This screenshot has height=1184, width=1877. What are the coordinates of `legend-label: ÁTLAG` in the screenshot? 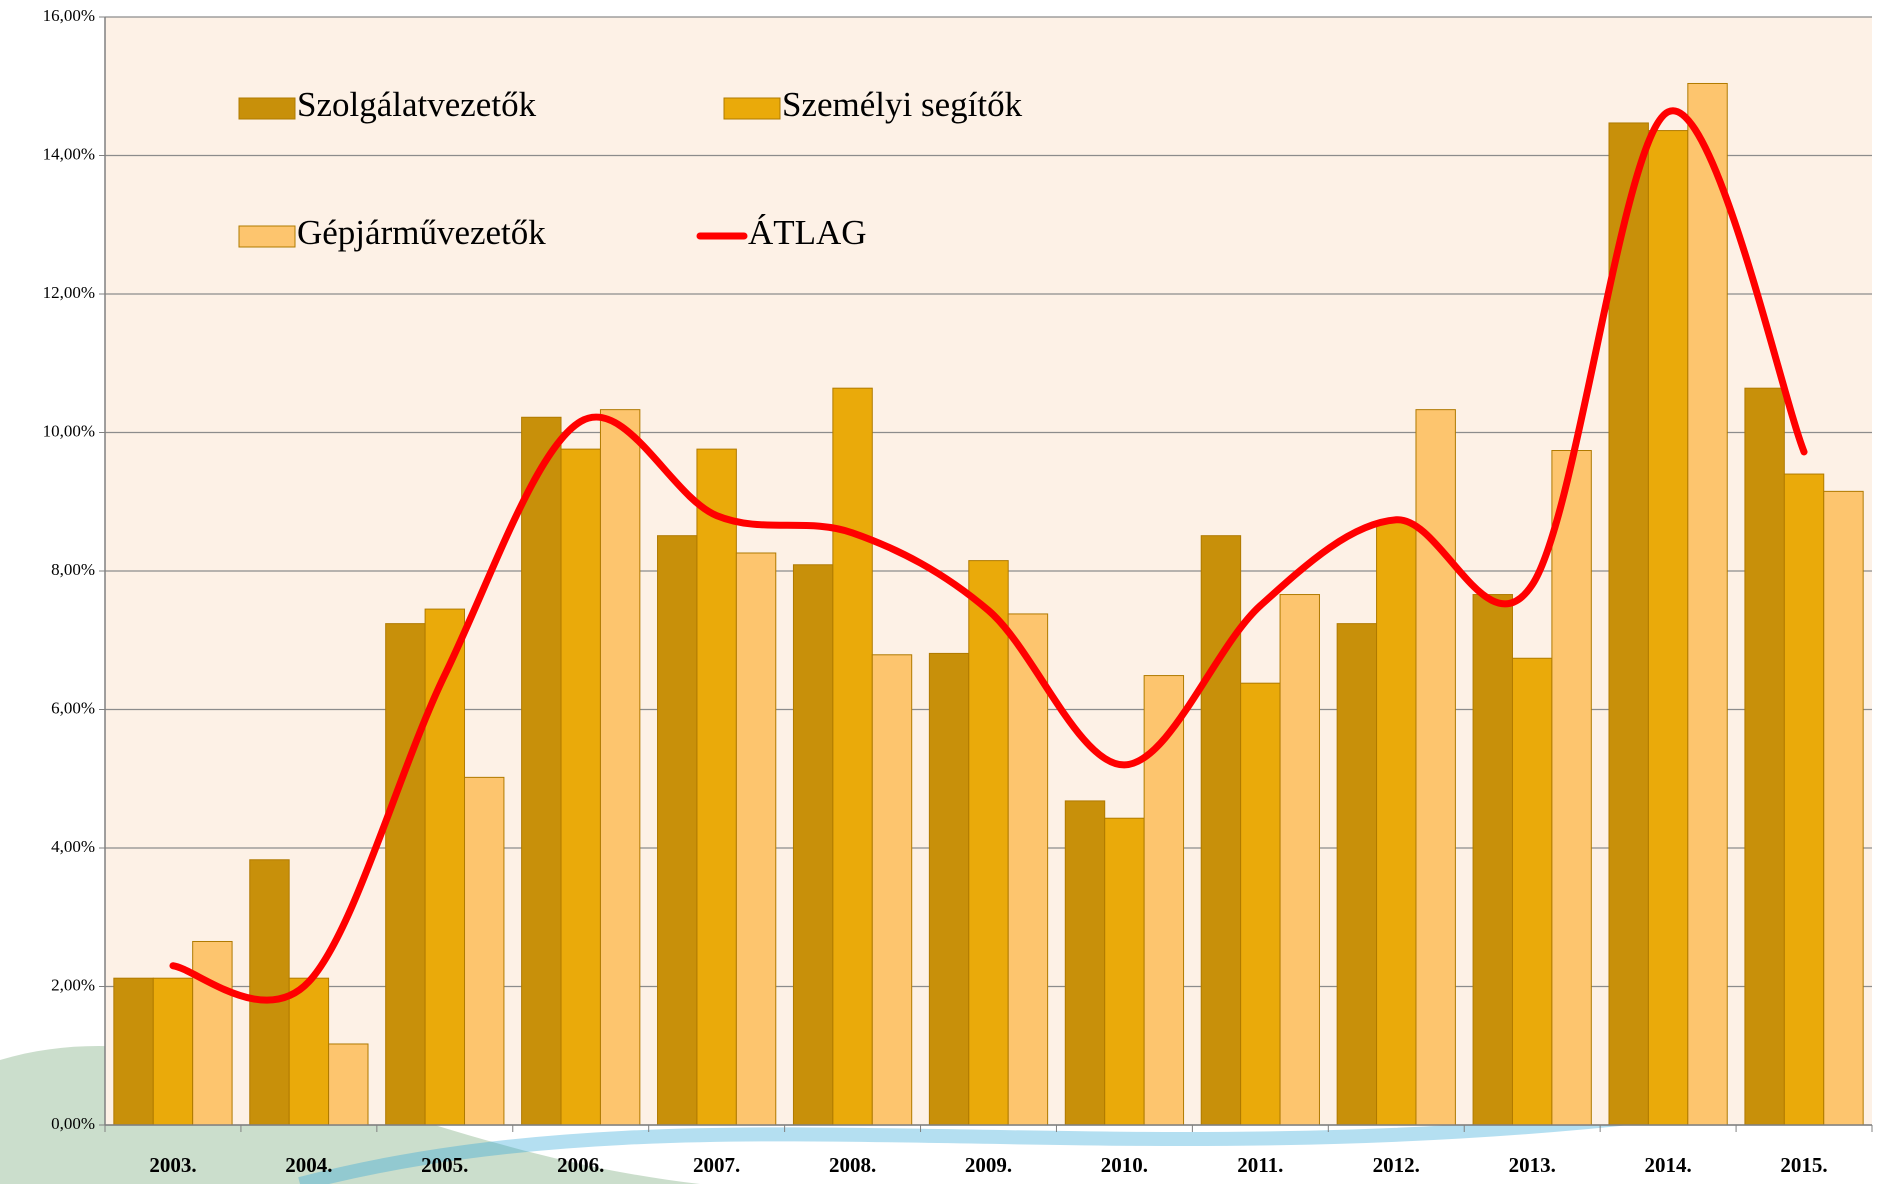 It's located at (807, 232).